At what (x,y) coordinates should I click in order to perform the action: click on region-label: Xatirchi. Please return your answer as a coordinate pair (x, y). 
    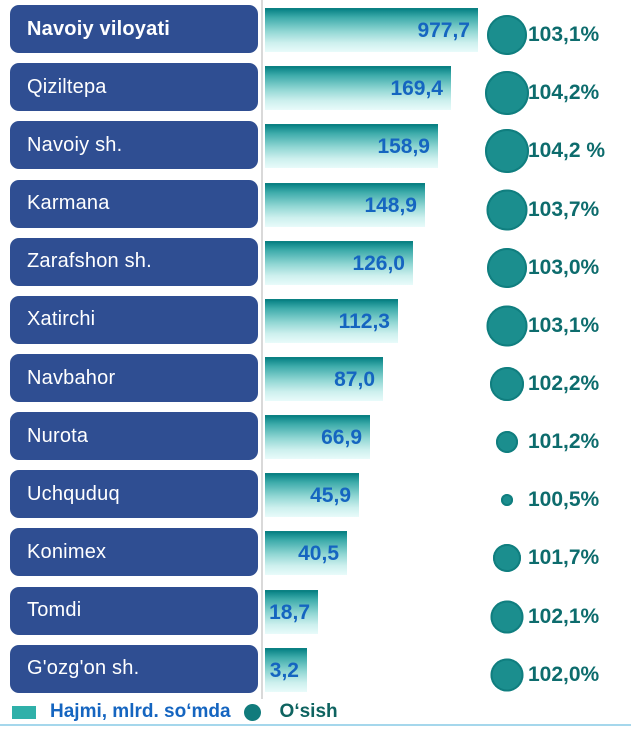
    Looking at the image, I should click on (61, 319).